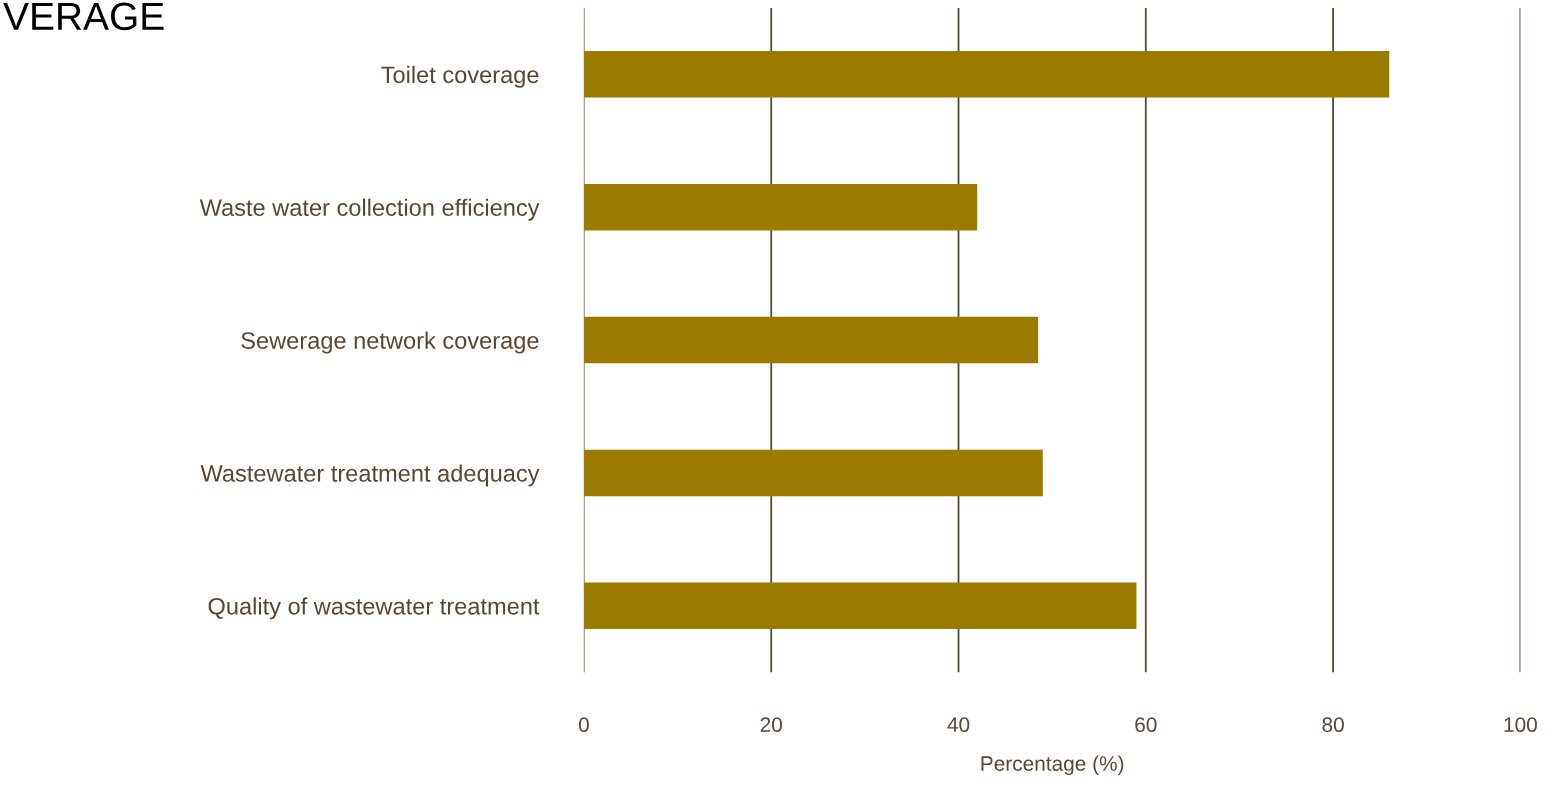 The width and height of the screenshot is (1553, 790). I want to click on y-tick-label: Wastewater treatment adequacy, so click(370, 475).